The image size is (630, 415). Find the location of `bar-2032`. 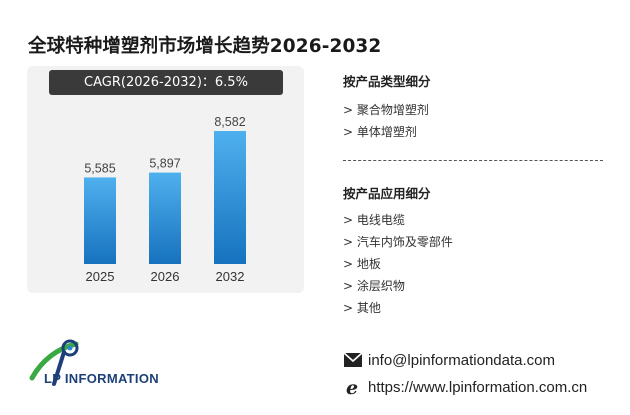

bar-2032 is located at coordinates (230, 197).